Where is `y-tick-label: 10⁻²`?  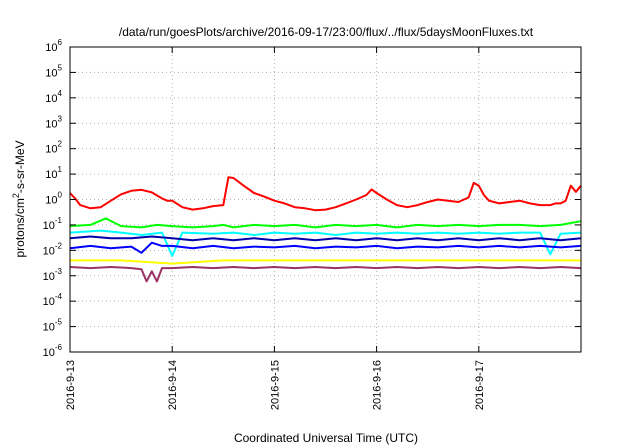
y-tick-label: 10⁻² is located at coordinates (53, 249).